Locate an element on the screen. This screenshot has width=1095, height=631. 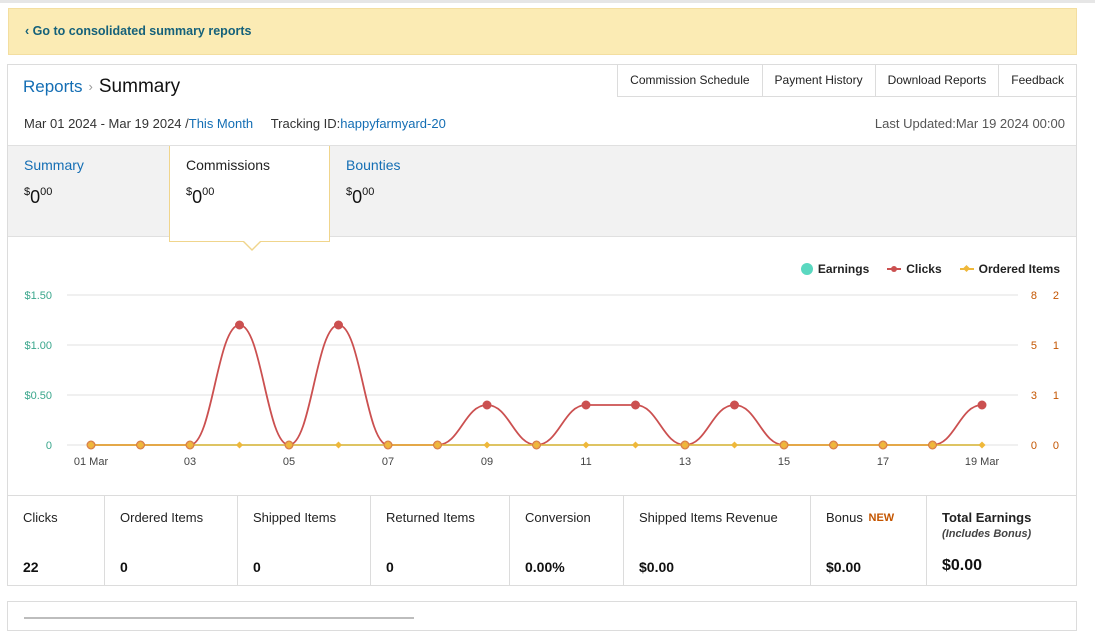
clicks-legend-icon is located at coordinates (894, 269).